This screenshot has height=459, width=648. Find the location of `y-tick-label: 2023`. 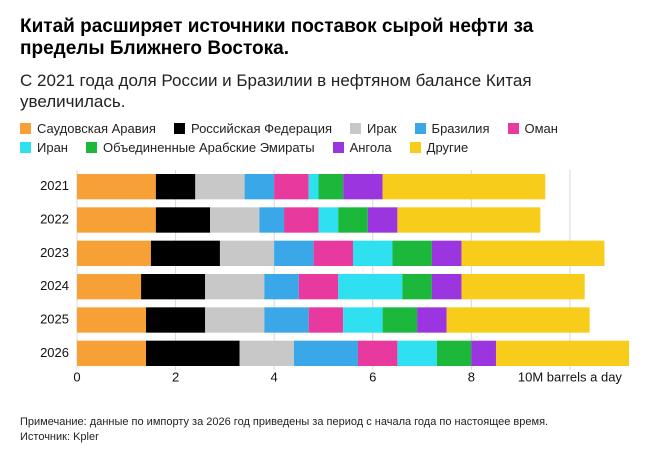

y-tick-label: 2023 is located at coordinates (54, 252).